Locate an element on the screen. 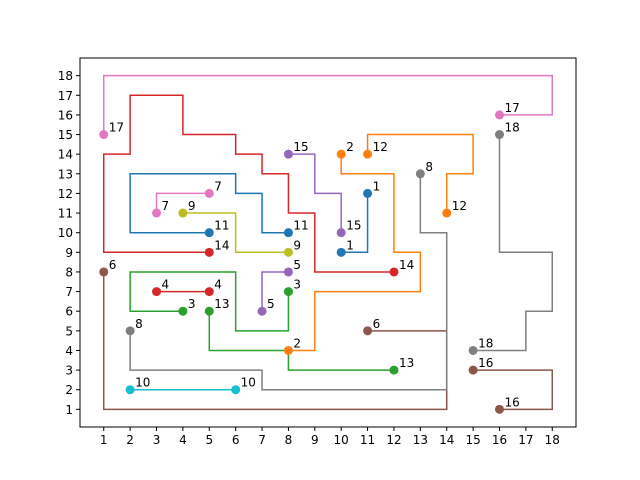 This screenshot has width=640, height=480. pin-label-1-2: 1 is located at coordinates (377, 186).